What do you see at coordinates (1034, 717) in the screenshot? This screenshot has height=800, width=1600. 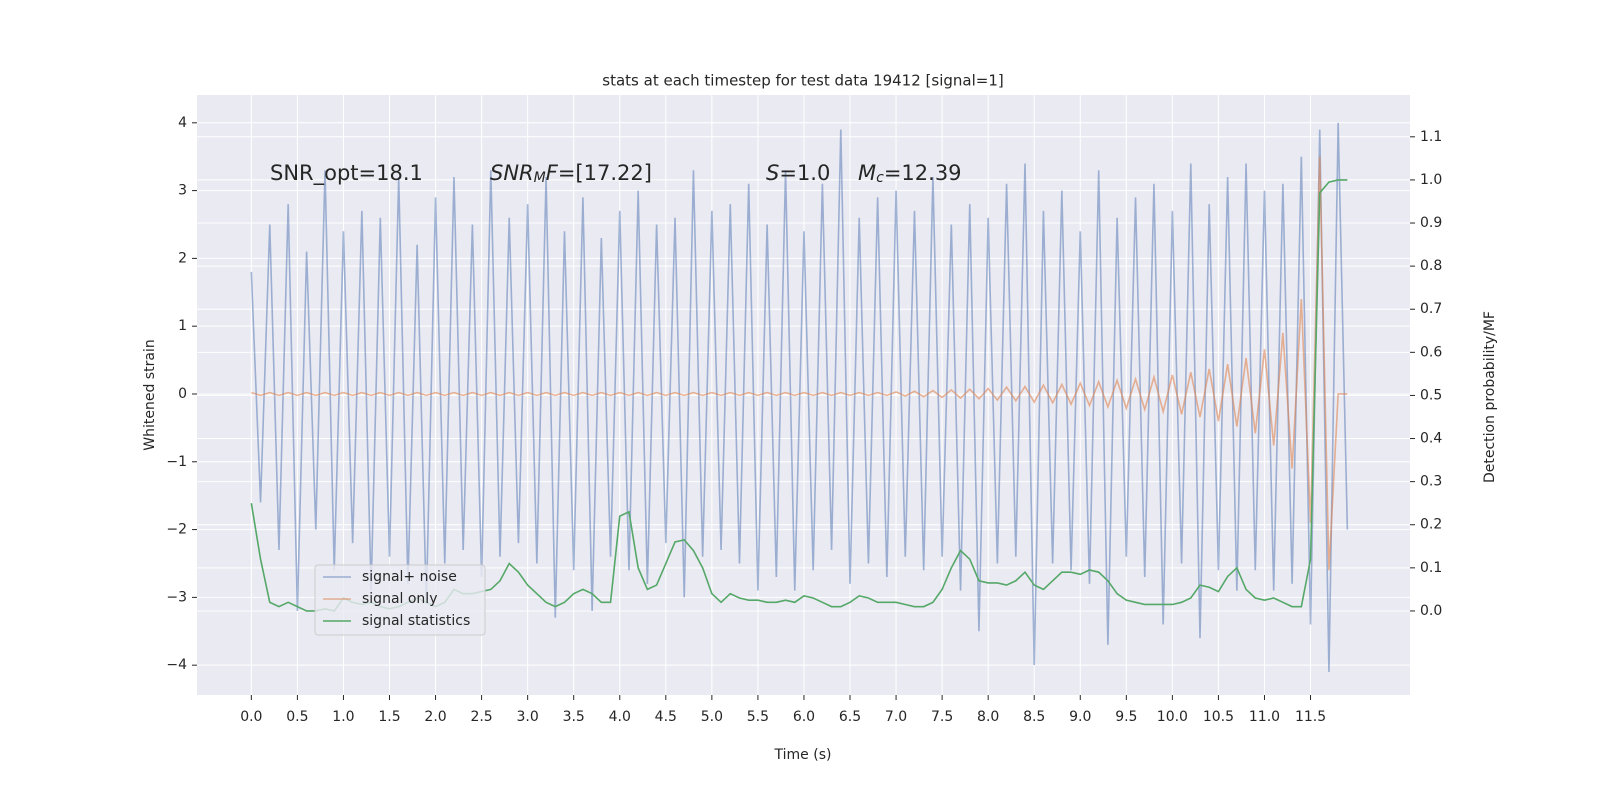 I see `x-tick-label: 8.5` at bounding box center [1034, 717].